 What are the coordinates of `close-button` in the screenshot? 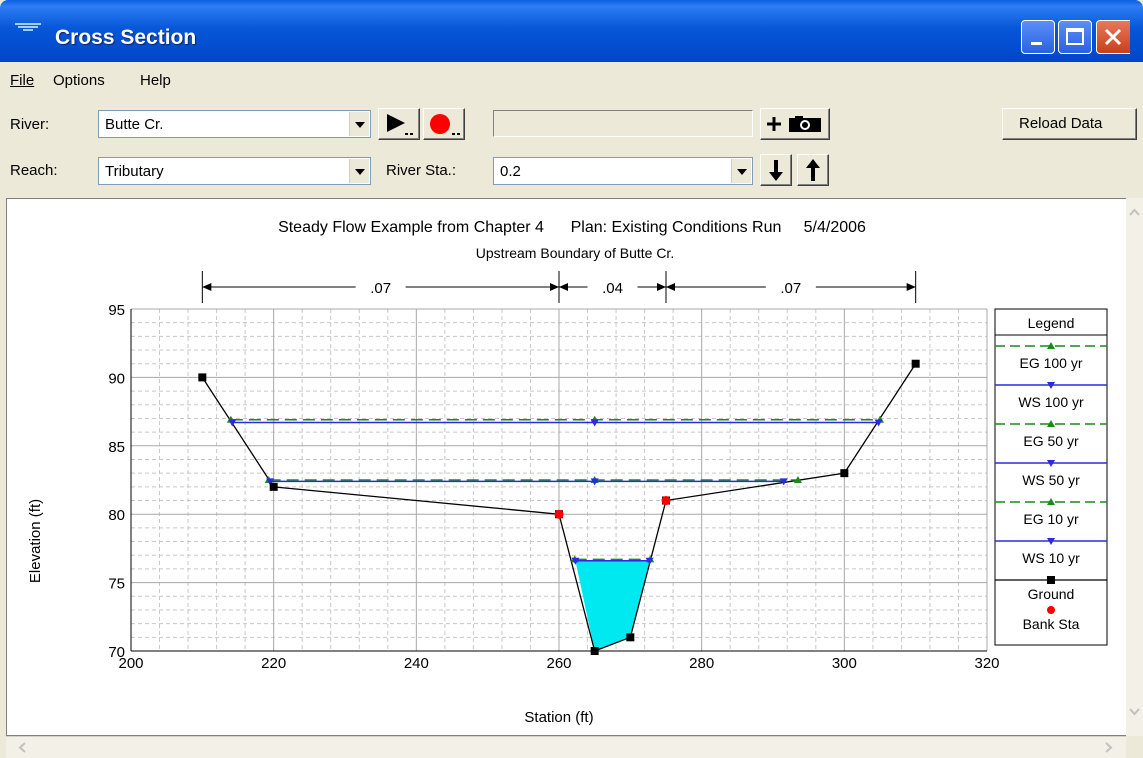 It's located at (1113, 37).